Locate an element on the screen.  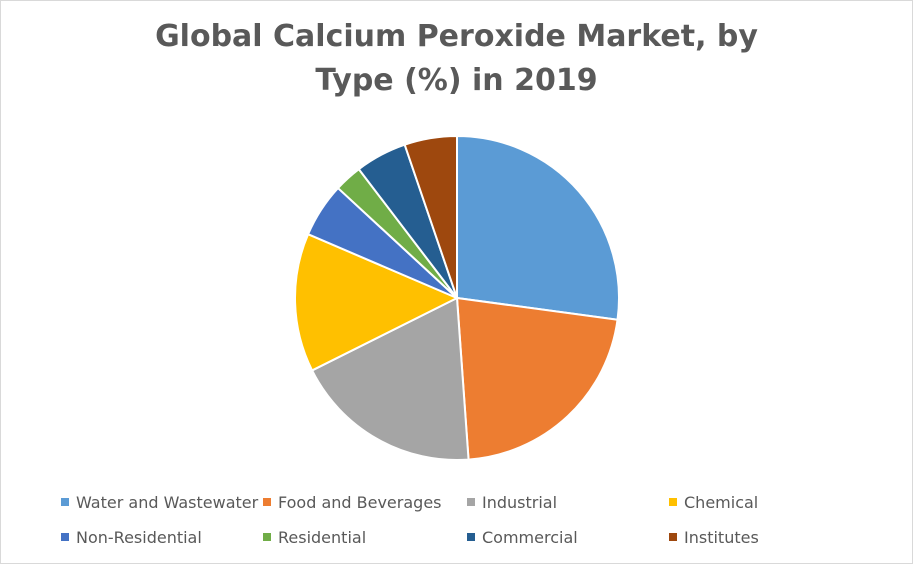
pie-slice-chemical is located at coordinates (376, 302).